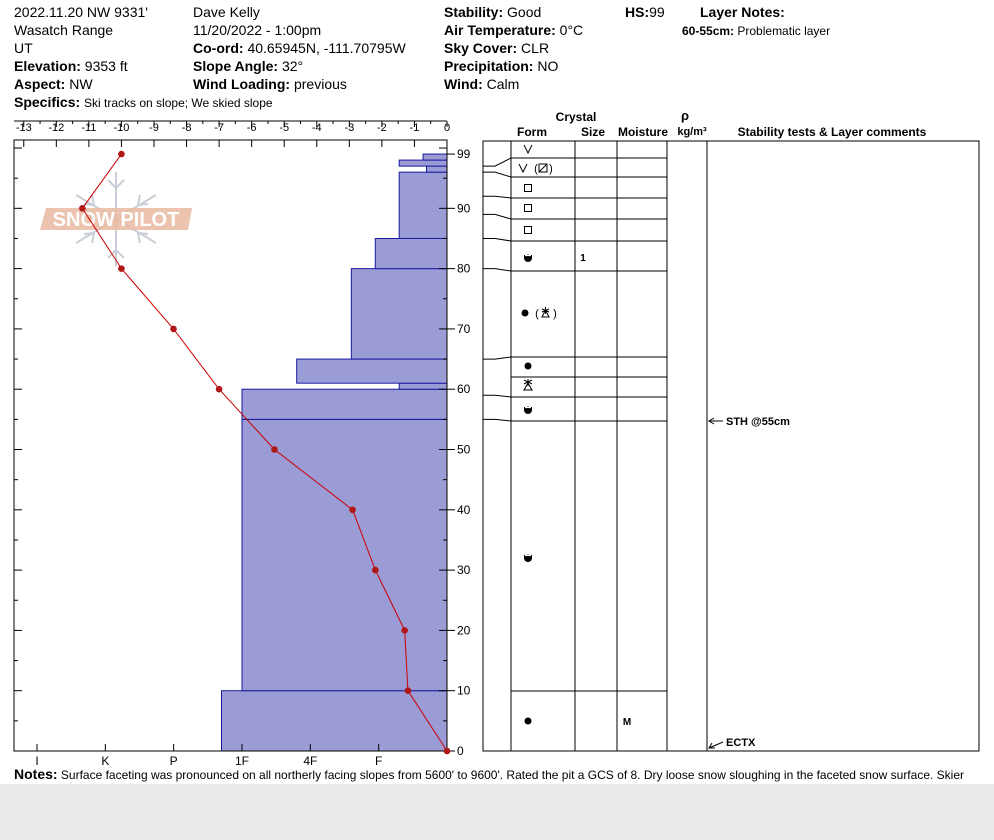  I want to click on stability-arrow, so click(716, 745).